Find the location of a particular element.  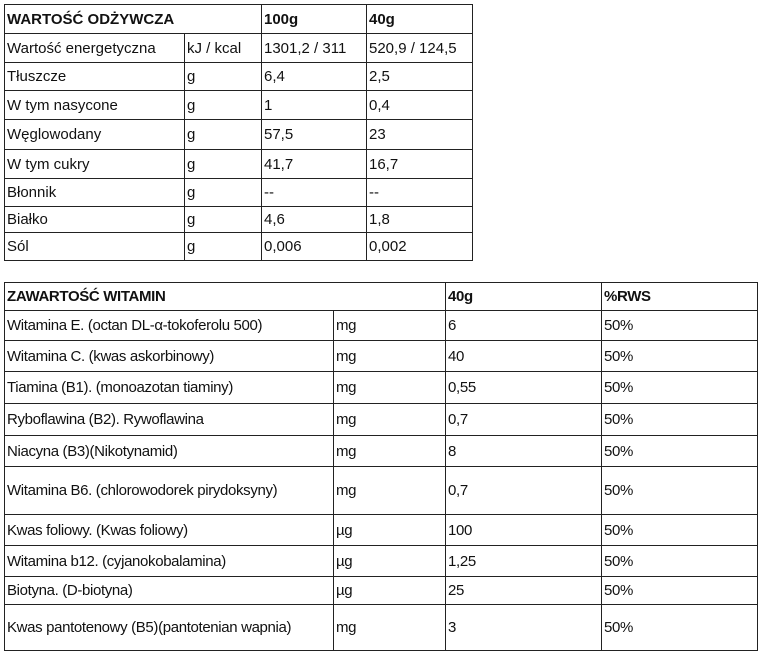

table-row: Sól g 0,006 0,002 is located at coordinates (238, 246).